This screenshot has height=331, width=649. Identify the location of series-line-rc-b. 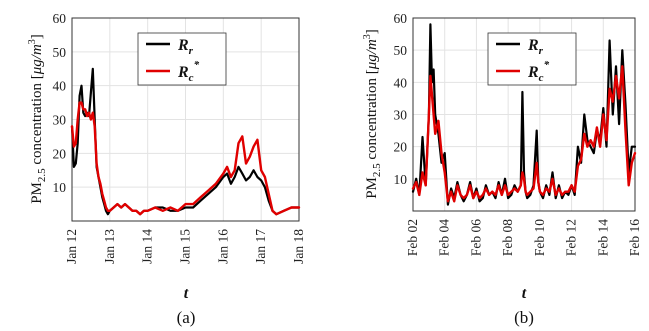
(524, 134).